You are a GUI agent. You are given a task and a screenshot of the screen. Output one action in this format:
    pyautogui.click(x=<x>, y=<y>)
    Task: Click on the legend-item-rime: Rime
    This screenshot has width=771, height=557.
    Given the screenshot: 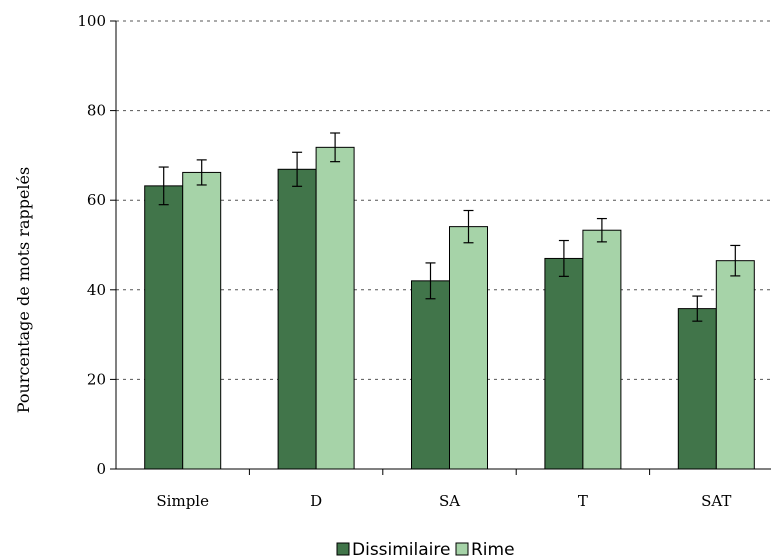 What is the action you would take?
    pyautogui.click(x=485, y=548)
    